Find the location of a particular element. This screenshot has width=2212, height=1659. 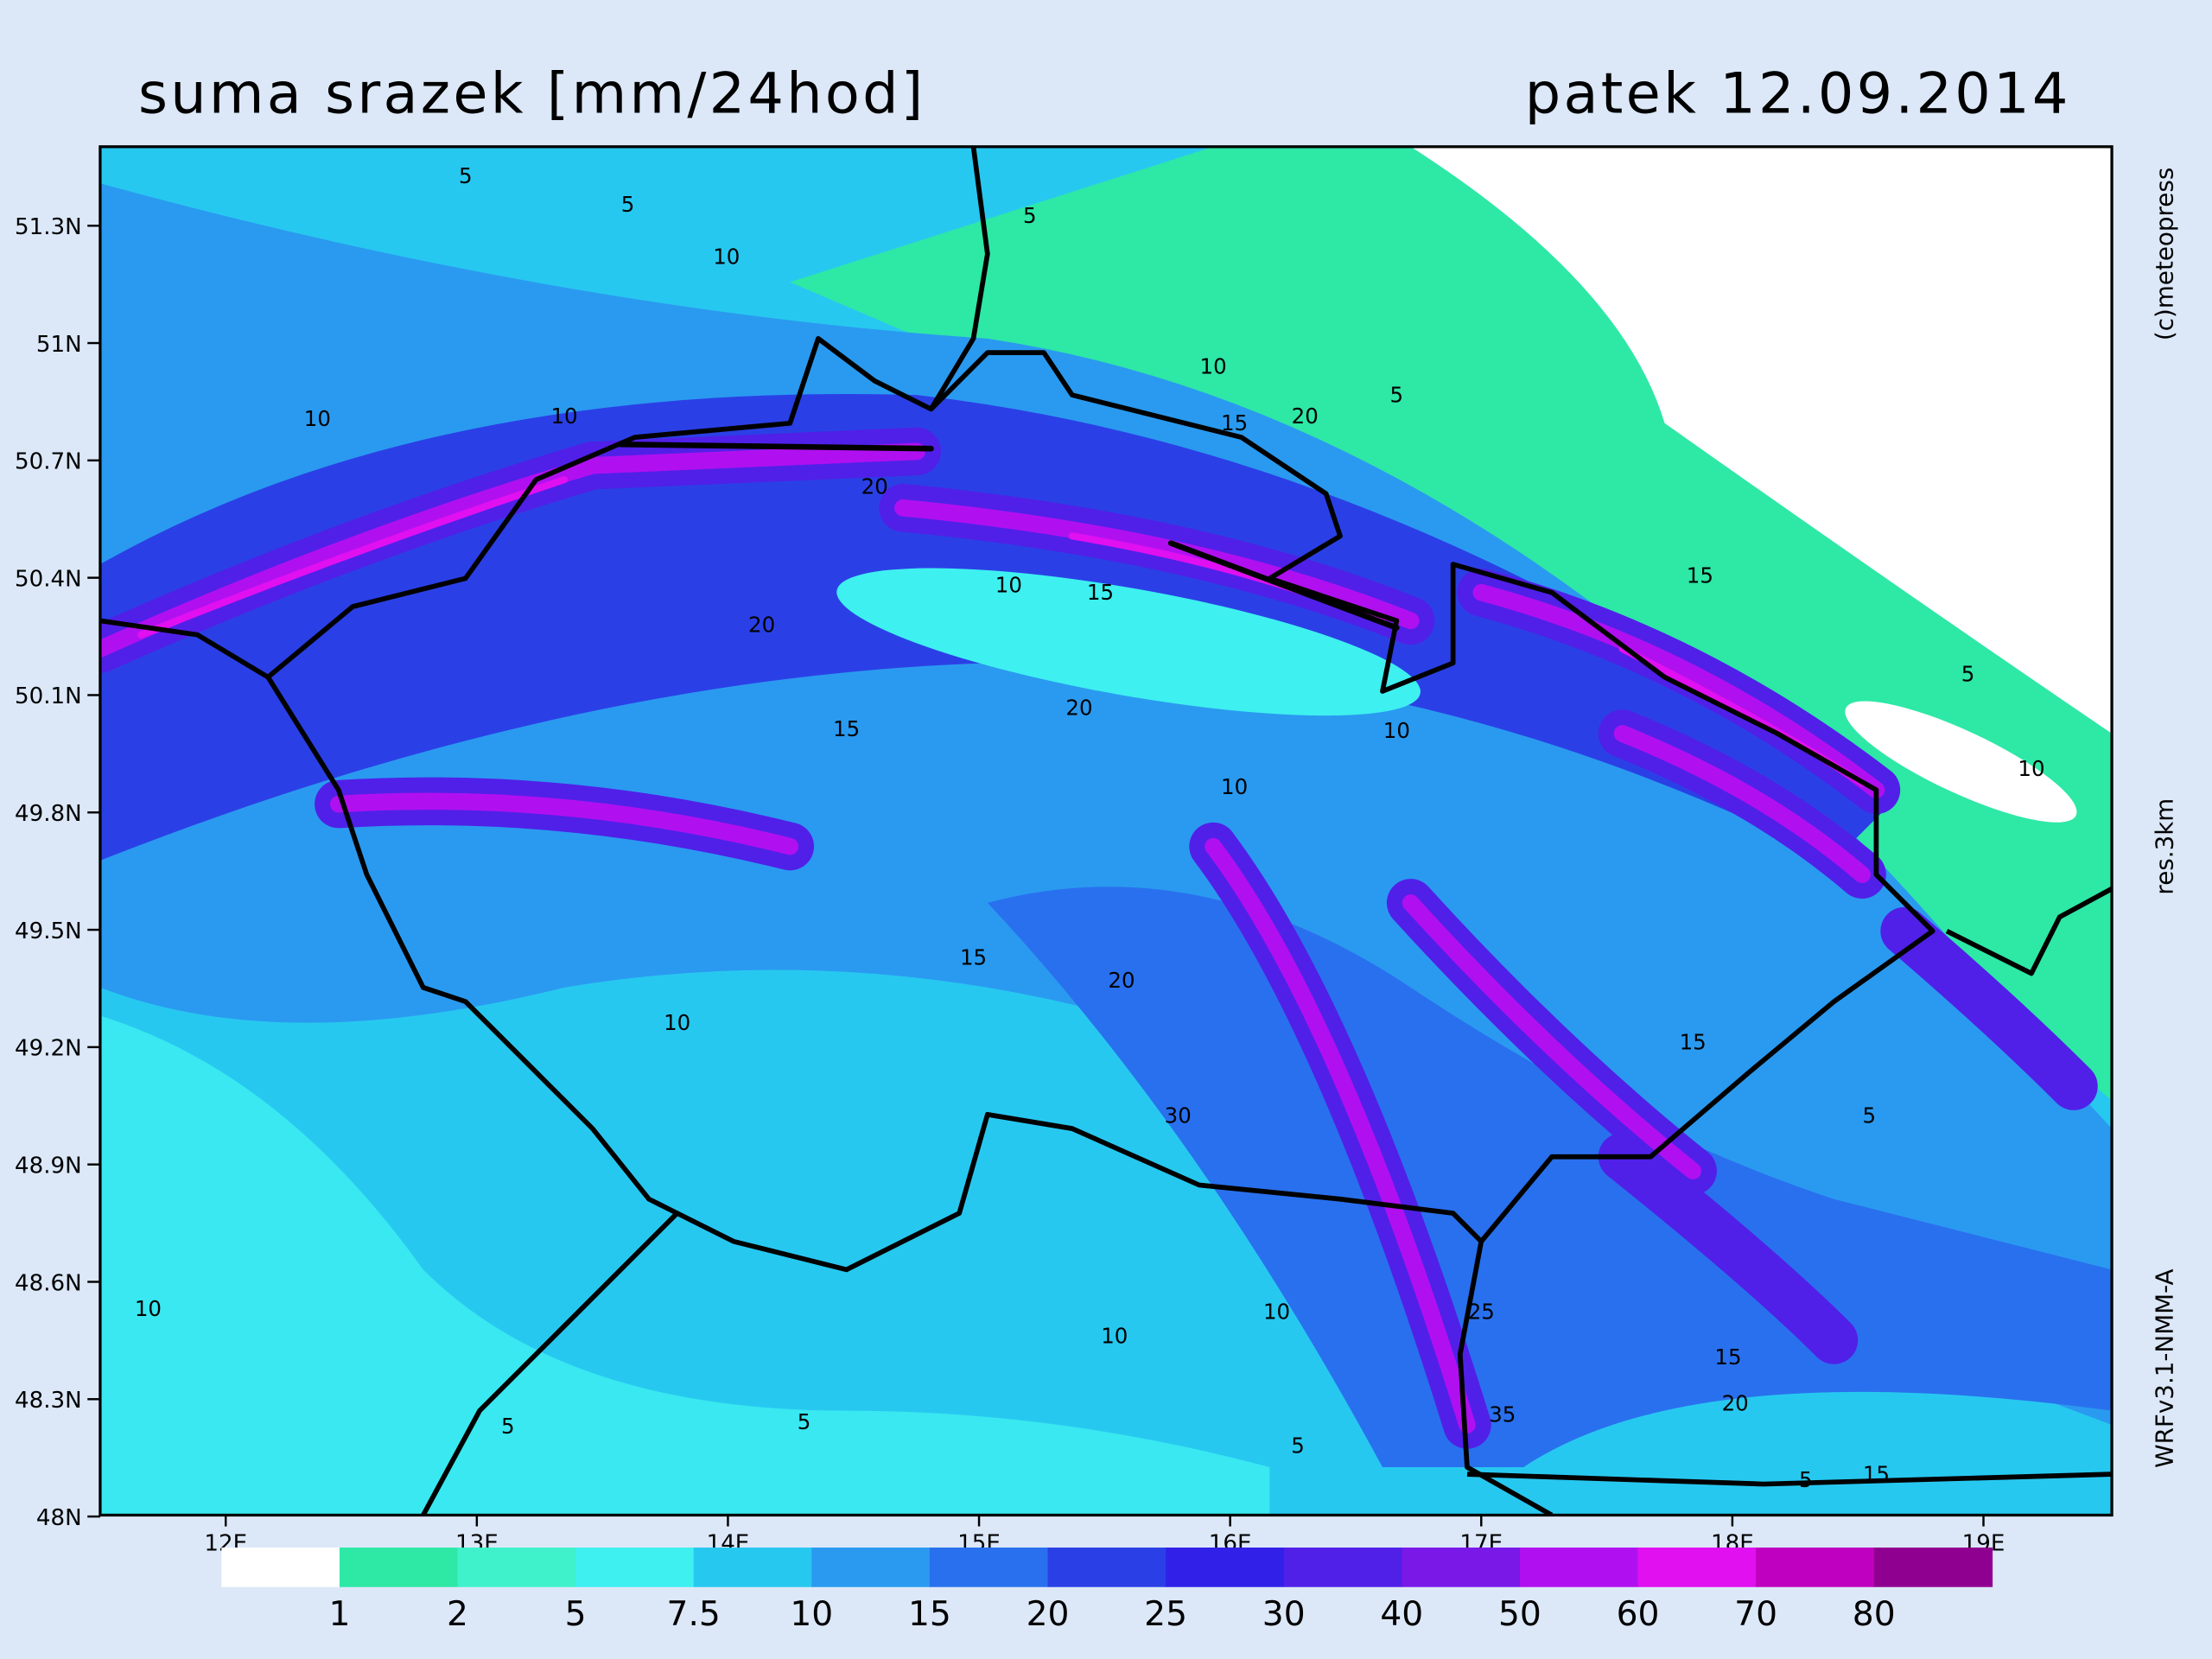

model: WRFv3.1-NMM-A is located at coordinates (2164, 1368).